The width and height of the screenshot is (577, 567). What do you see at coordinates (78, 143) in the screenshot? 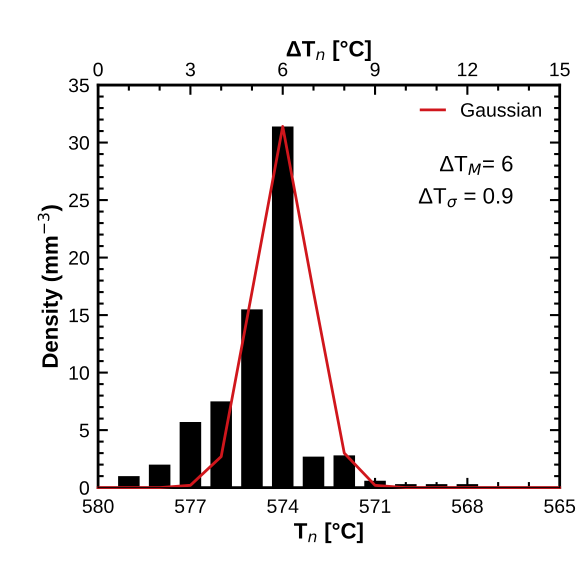
I see `y-tick-label: 30` at bounding box center [78, 143].